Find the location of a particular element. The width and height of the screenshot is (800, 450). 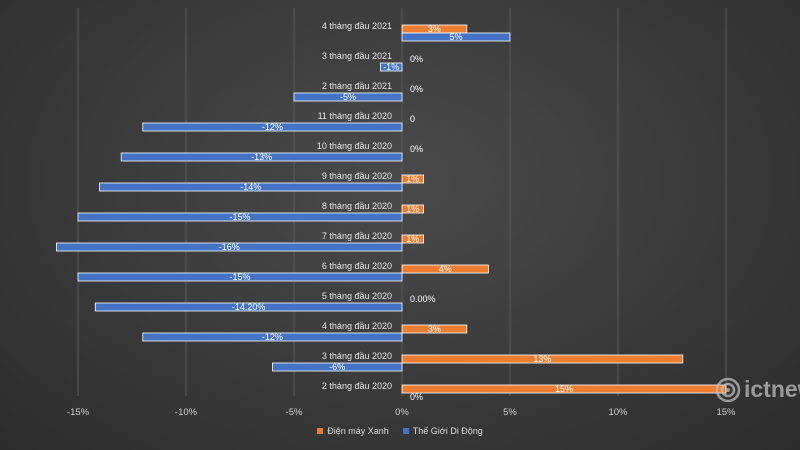

category-label: 2 tháng đầu 2020 is located at coordinates (357, 386).